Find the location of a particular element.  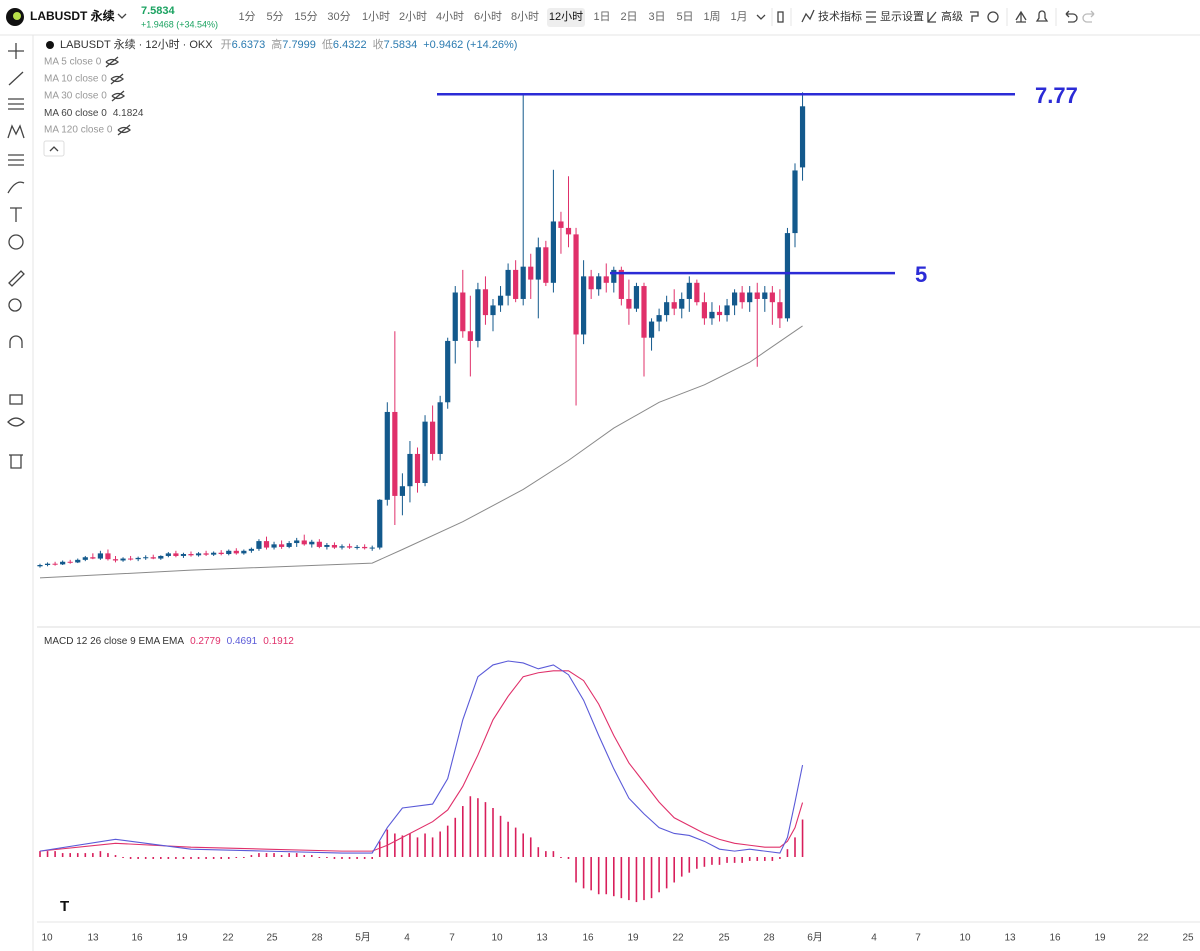

delete-tool is located at coordinates (16, 461).